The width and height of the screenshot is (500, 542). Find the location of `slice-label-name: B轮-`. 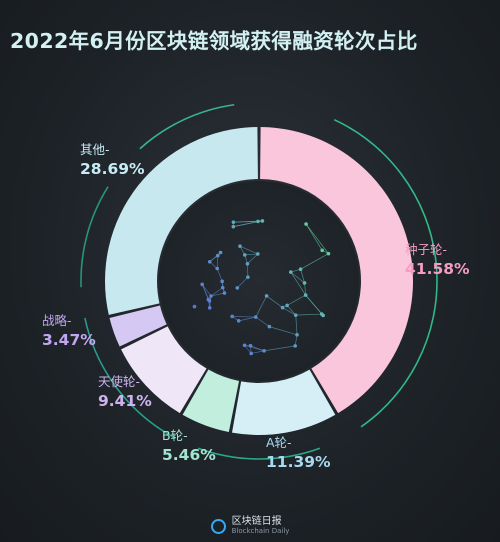

slice-label-name: B轮- is located at coordinates (175, 435).